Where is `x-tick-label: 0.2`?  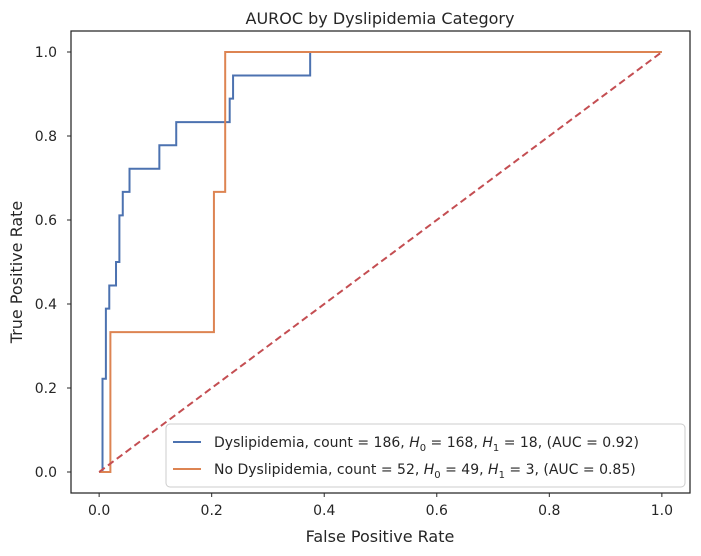
x-tick-label: 0.2 is located at coordinates (212, 511).